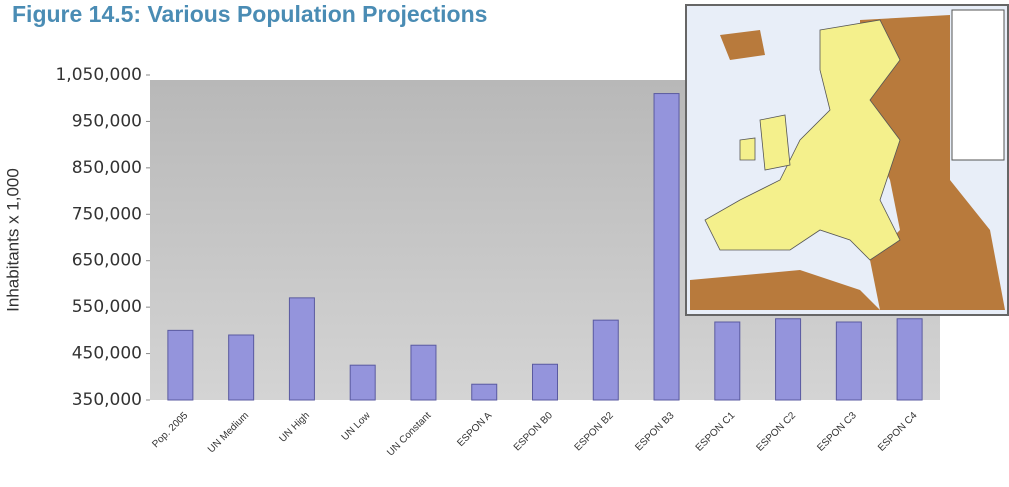 This screenshot has width=1009, height=487. I want to click on y-tick-label: 450,000, so click(107, 354).